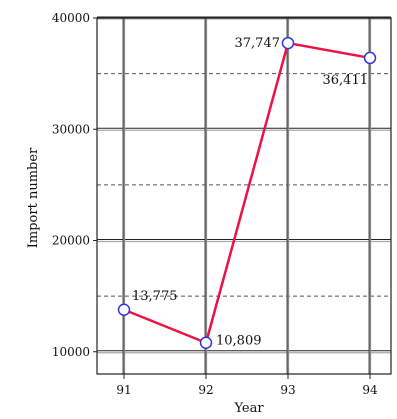  Describe the element at coordinates (71, 241) in the screenshot. I see `y-tick-label: 20000` at that location.